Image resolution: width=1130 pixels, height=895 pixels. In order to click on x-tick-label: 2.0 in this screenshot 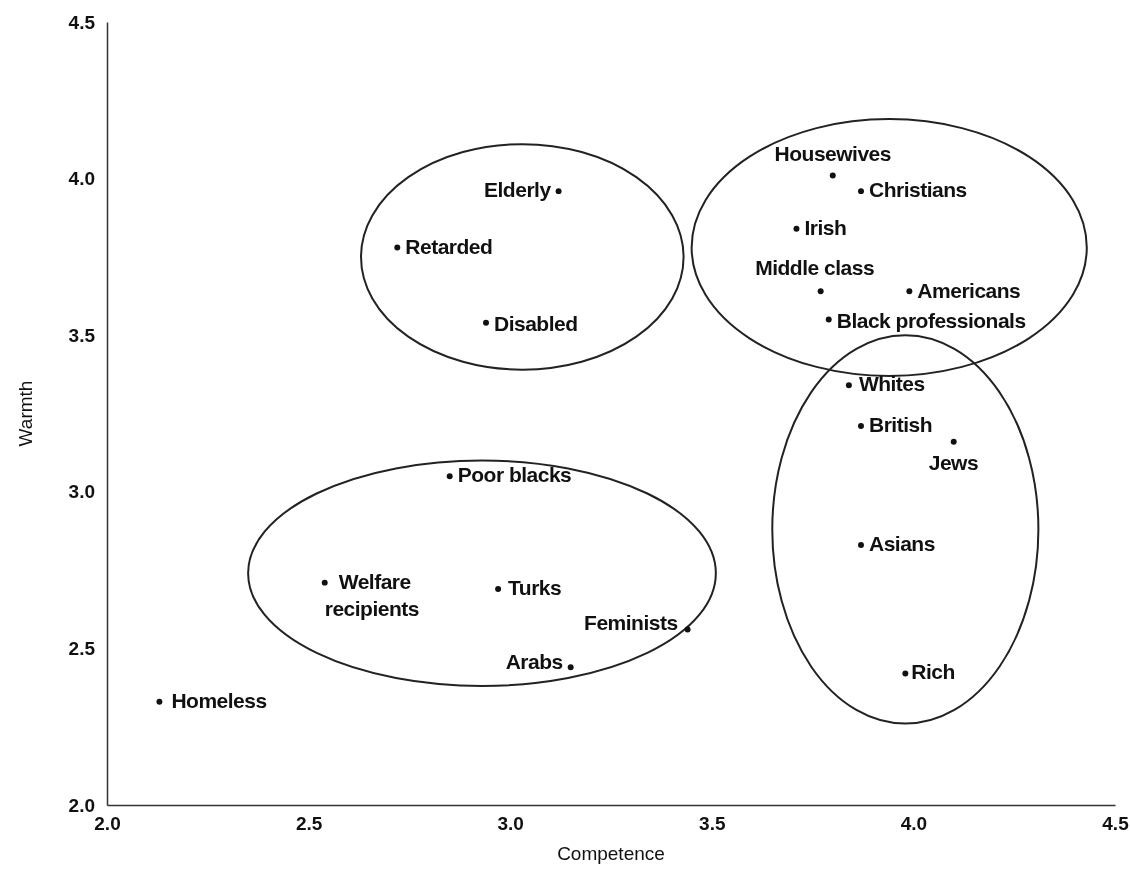, I will do `click(107, 824)`.